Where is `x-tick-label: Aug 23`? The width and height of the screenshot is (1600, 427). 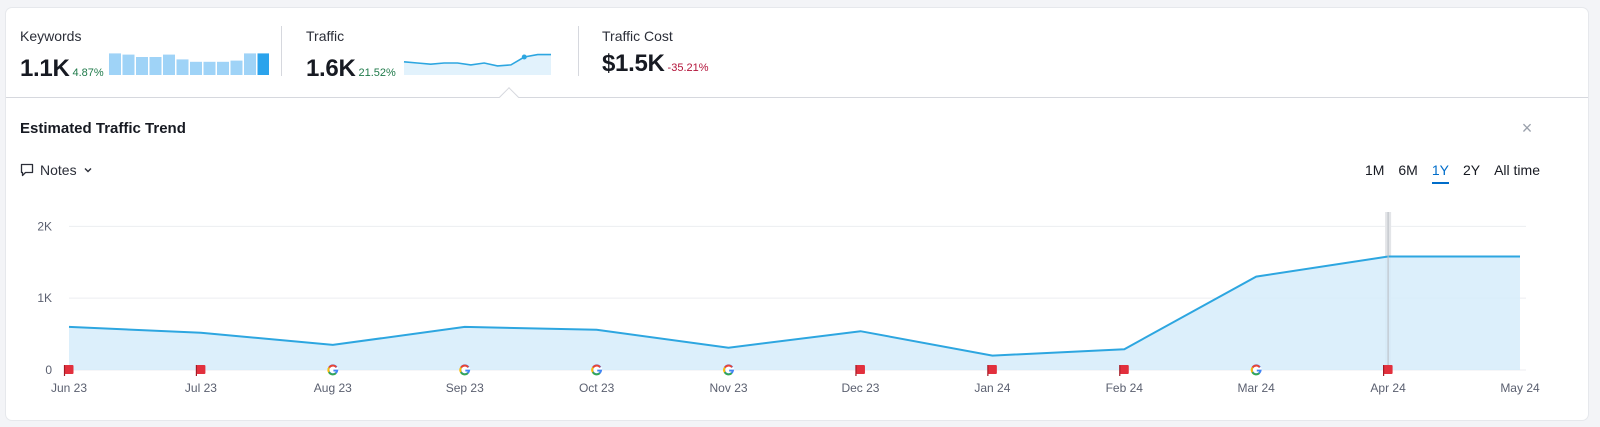 x-tick-label: Aug 23 is located at coordinates (333, 388).